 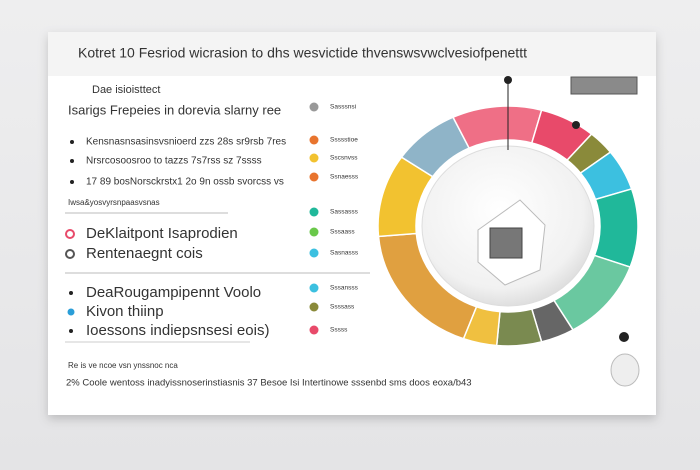 What do you see at coordinates (344, 140) in the screenshot?
I see `legend-text: Ssssstioe` at bounding box center [344, 140].